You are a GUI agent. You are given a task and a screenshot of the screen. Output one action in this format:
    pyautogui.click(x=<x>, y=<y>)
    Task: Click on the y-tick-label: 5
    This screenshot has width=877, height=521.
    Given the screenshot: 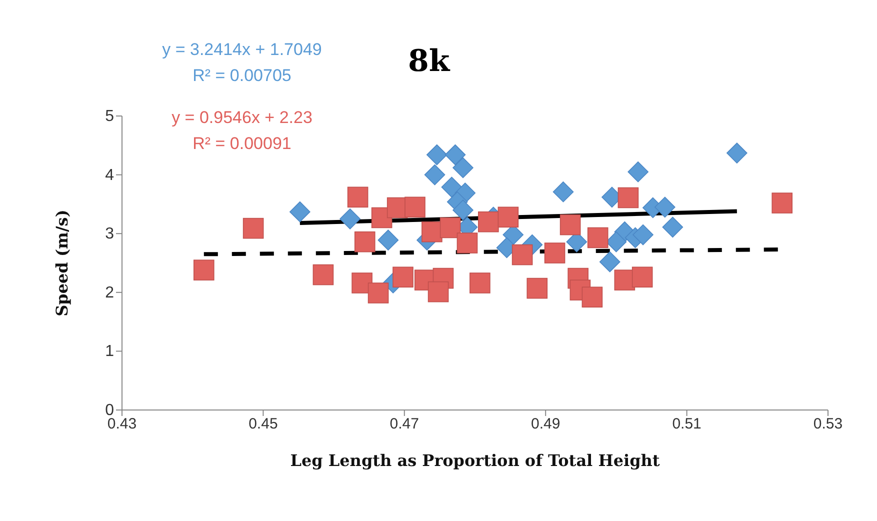 What is the action you would take?
    pyautogui.click(x=109, y=116)
    